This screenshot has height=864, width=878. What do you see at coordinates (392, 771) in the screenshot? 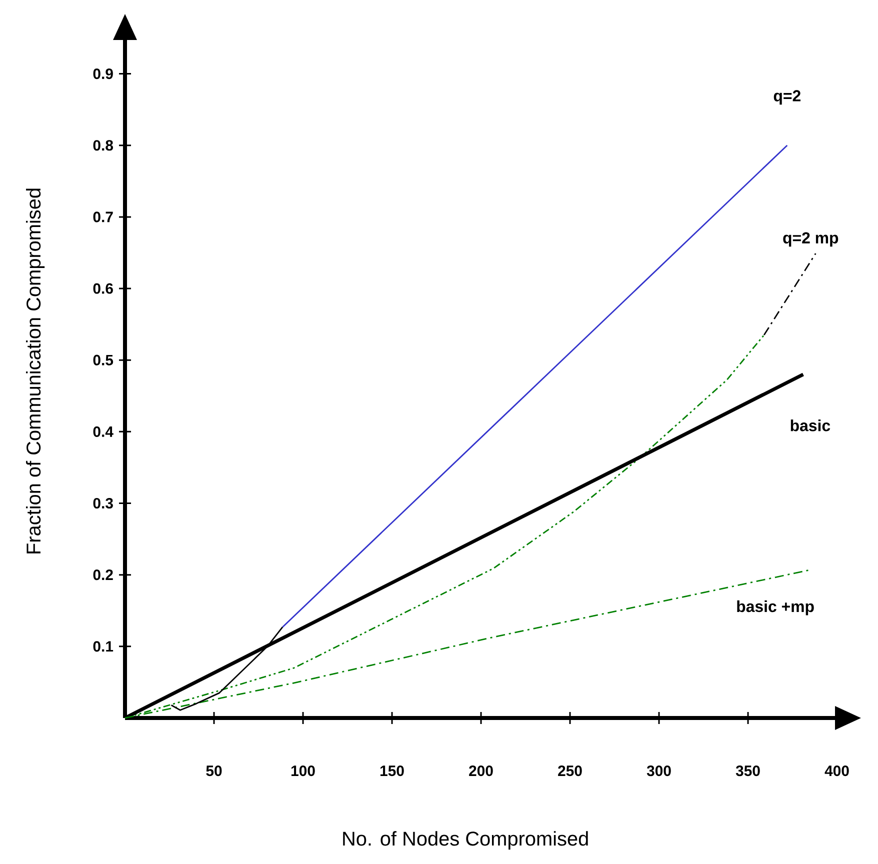
I see `x-tick-label: 150` at bounding box center [392, 771].